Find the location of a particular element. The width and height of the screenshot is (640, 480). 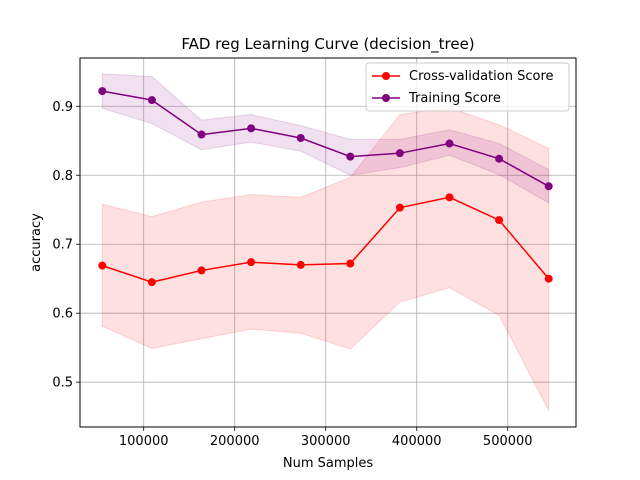

y-tick-label: 0.8 is located at coordinates (62, 176).